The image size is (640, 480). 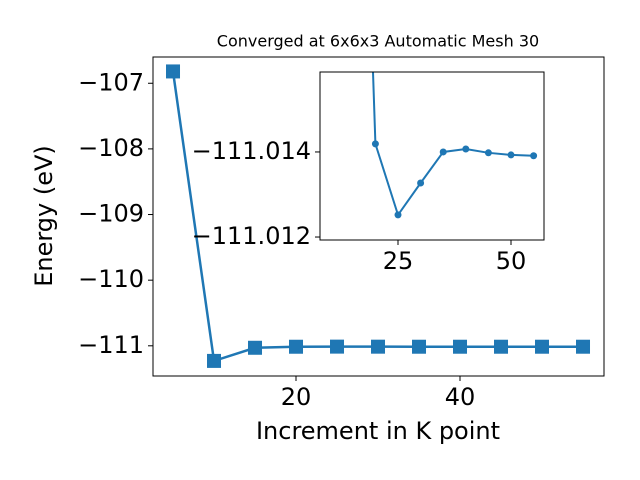 I want to click on x-tick-label: 40, so click(x=460, y=397).